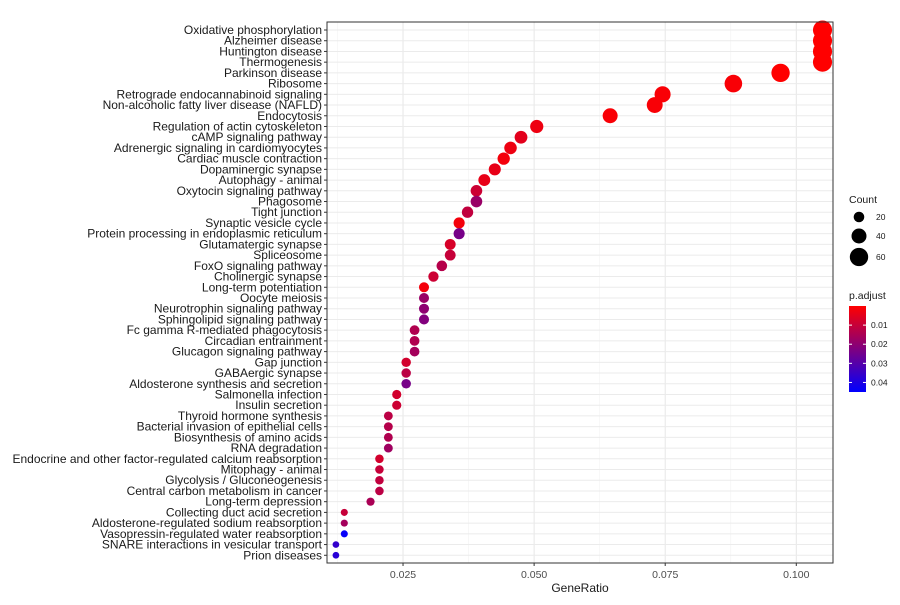 This screenshot has height=605, width=900. Describe the element at coordinates (270, 51) in the screenshot. I see `term-label: Huntington disease` at that location.